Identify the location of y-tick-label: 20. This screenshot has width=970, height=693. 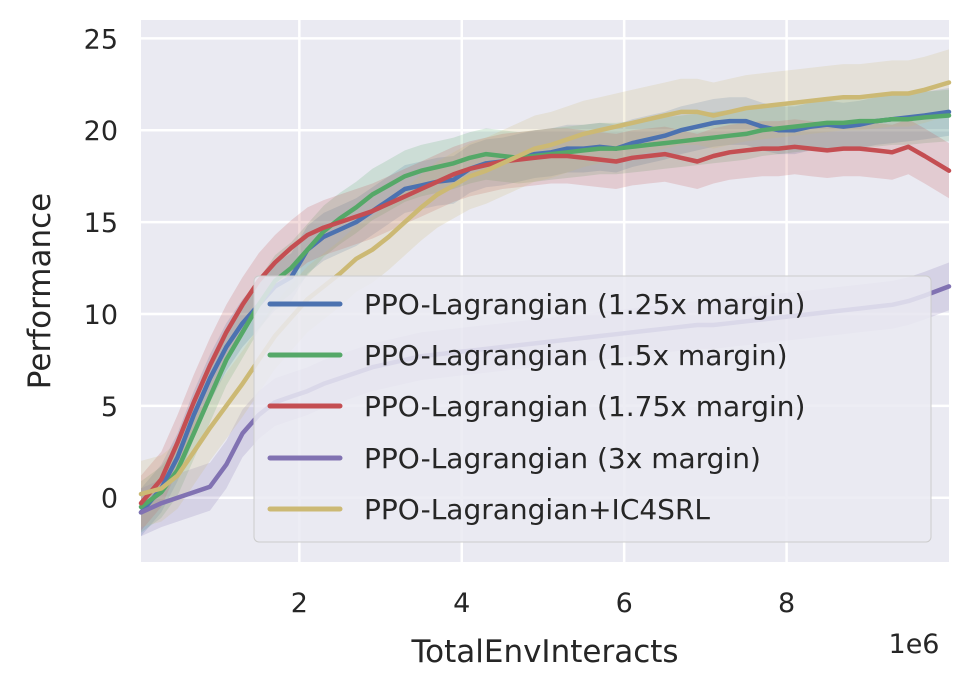
(101, 131).